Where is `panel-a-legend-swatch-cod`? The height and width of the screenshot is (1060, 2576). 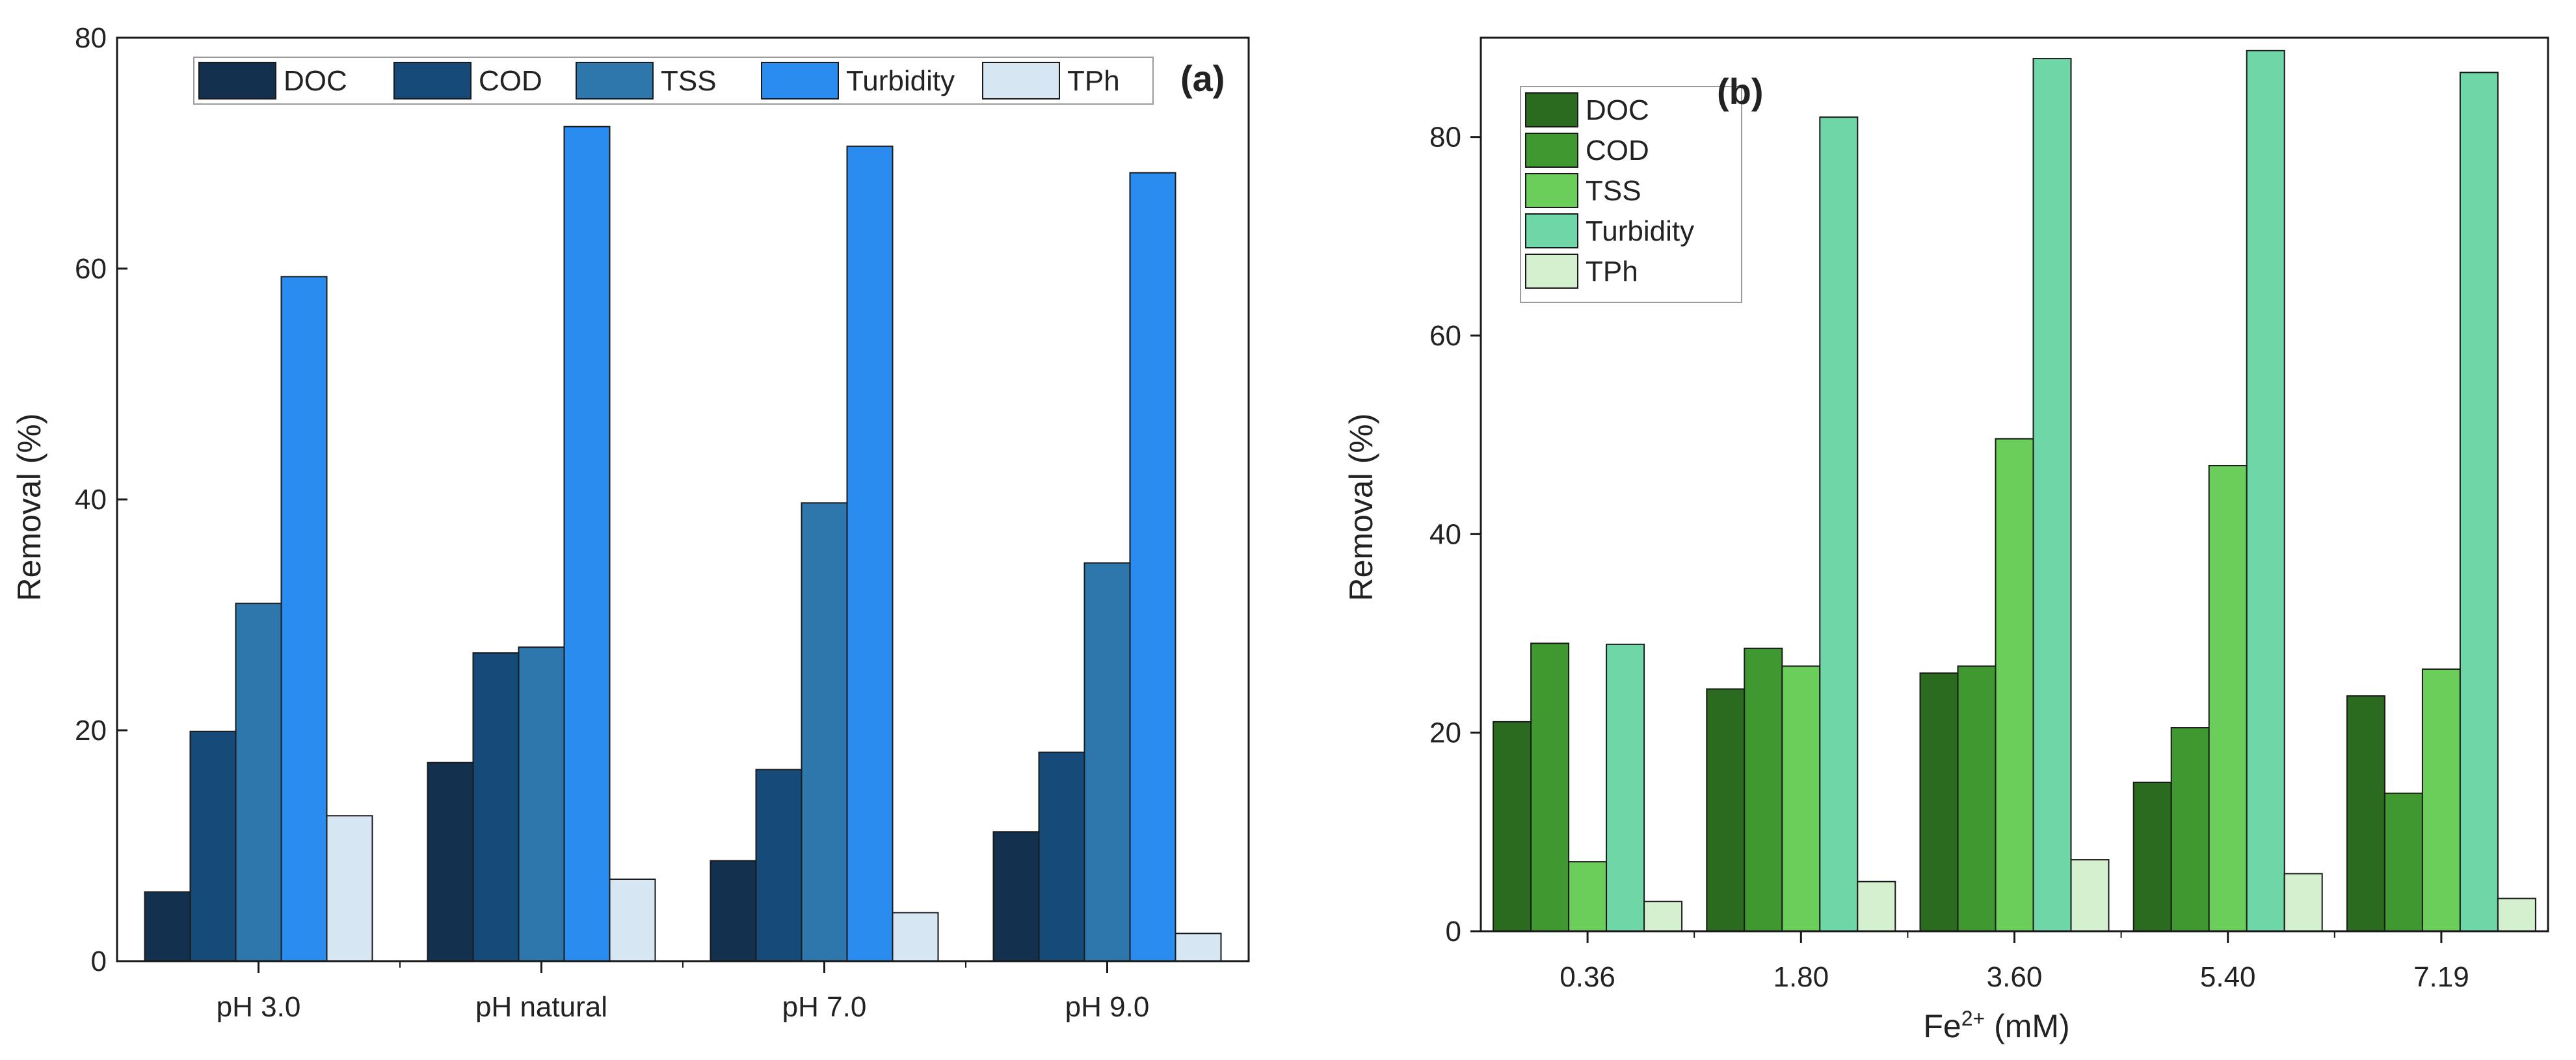 panel-a-legend-swatch-cod is located at coordinates (432, 80).